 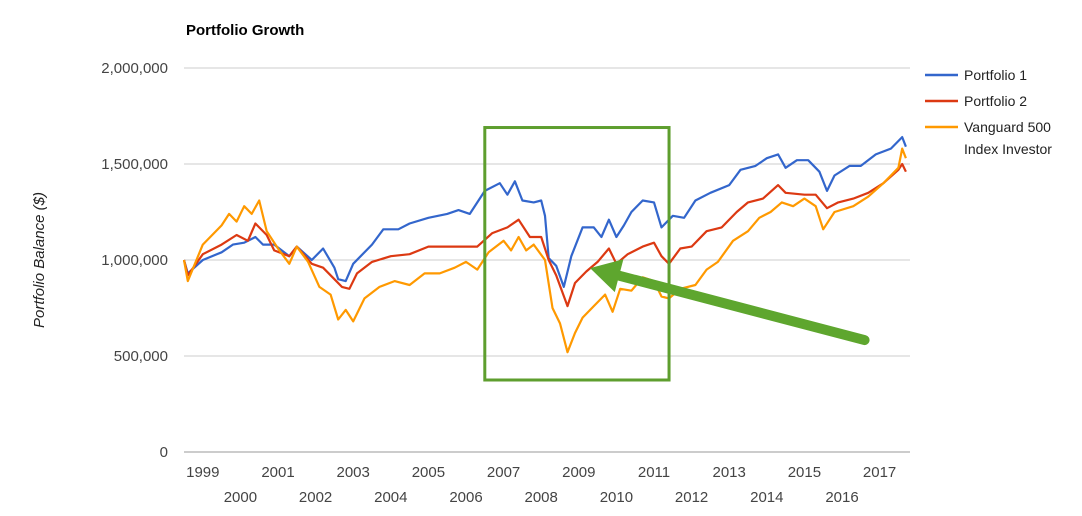 I want to click on y-tick-label: 1,500,000, so click(x=134, y=164).